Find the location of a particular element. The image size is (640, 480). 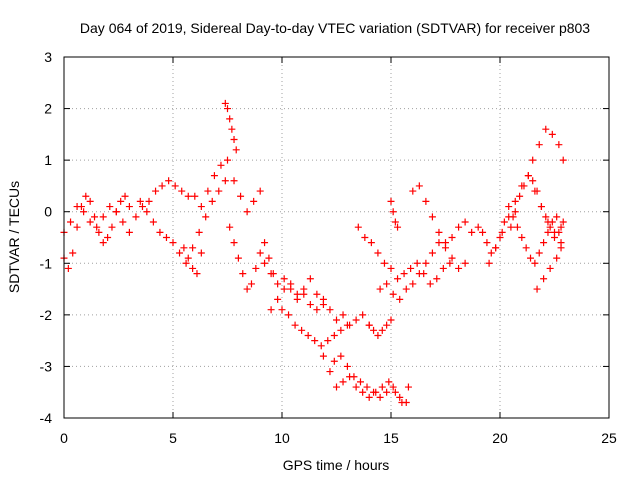

x-tick-label: 0 is located at coordinates (64, 438).